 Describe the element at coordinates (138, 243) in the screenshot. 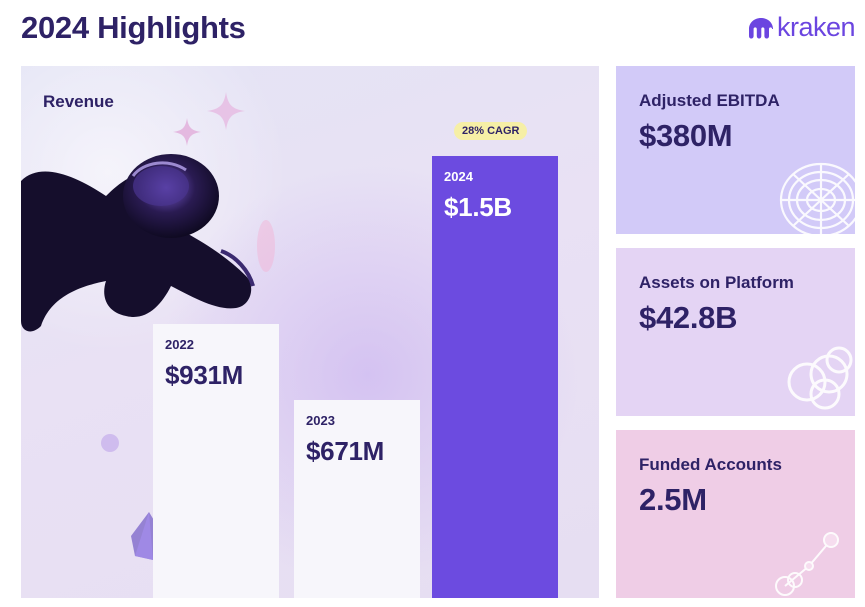

I see `astronaut-illustration` at that location.